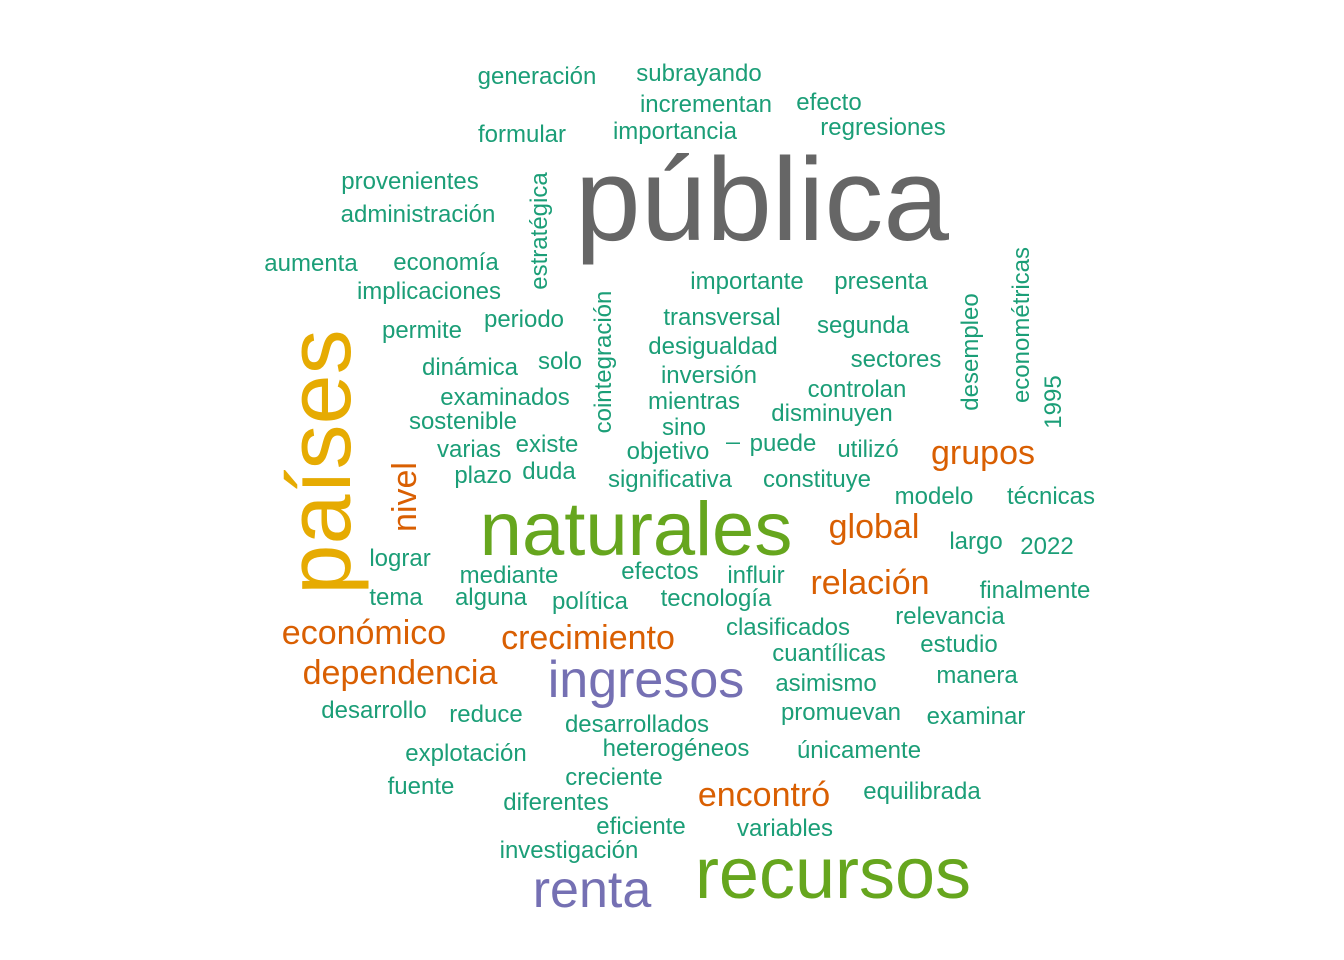  Describe the element at coordinates (486, 714) in the screenshot. I see `word: reduce` at that location.